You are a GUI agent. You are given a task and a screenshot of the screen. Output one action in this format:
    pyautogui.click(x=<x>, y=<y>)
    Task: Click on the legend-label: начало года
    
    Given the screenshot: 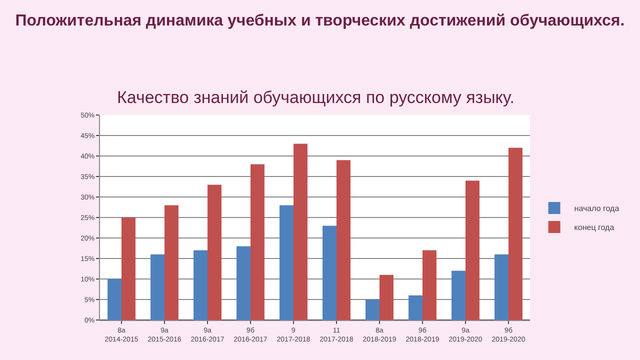 What is the action you would take?
    pyautogui.click(x=597, y=209)
    